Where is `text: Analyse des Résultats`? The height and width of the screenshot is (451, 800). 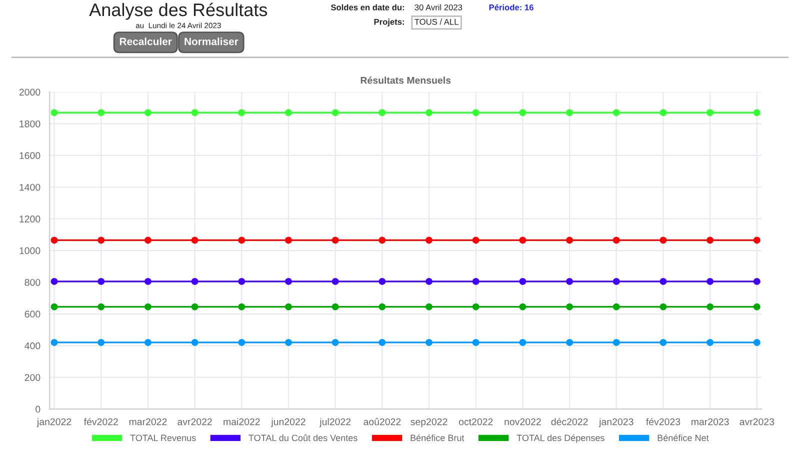 text: Analyse des Résultats is located at coordinates (178, 11).